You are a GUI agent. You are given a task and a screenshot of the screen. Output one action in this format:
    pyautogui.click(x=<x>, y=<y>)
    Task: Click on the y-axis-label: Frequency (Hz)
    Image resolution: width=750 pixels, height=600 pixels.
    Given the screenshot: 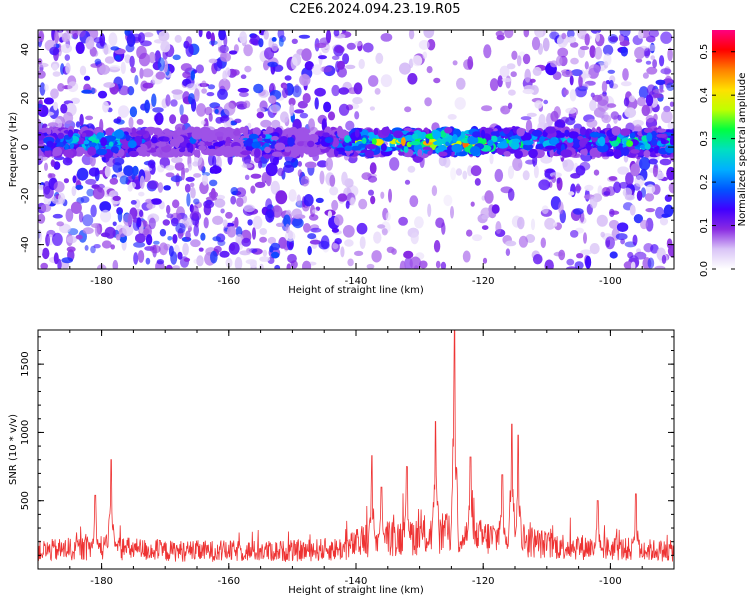 What is the action you would take?
    pyautogui.click(x=13, y=150)
    